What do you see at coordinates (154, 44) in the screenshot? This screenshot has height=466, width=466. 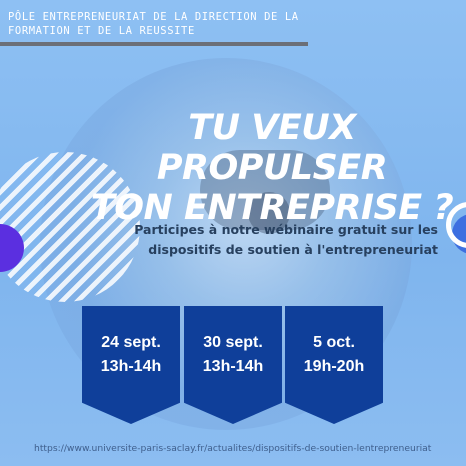 I see `header-divider` at bounding box center [154, 44].